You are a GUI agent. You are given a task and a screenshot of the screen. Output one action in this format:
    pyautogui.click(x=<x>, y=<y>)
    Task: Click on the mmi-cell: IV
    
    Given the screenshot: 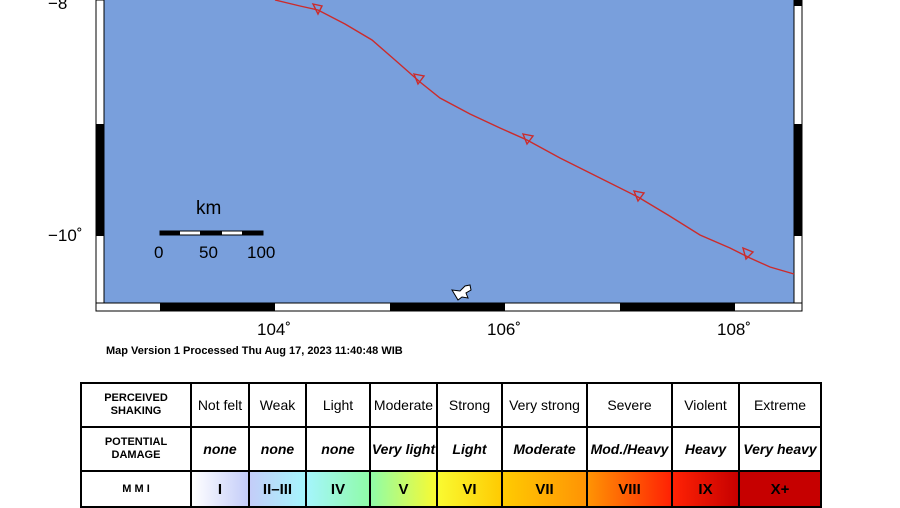 What is the action you would take?
    pyautogui.click(x=338, y=489)
    